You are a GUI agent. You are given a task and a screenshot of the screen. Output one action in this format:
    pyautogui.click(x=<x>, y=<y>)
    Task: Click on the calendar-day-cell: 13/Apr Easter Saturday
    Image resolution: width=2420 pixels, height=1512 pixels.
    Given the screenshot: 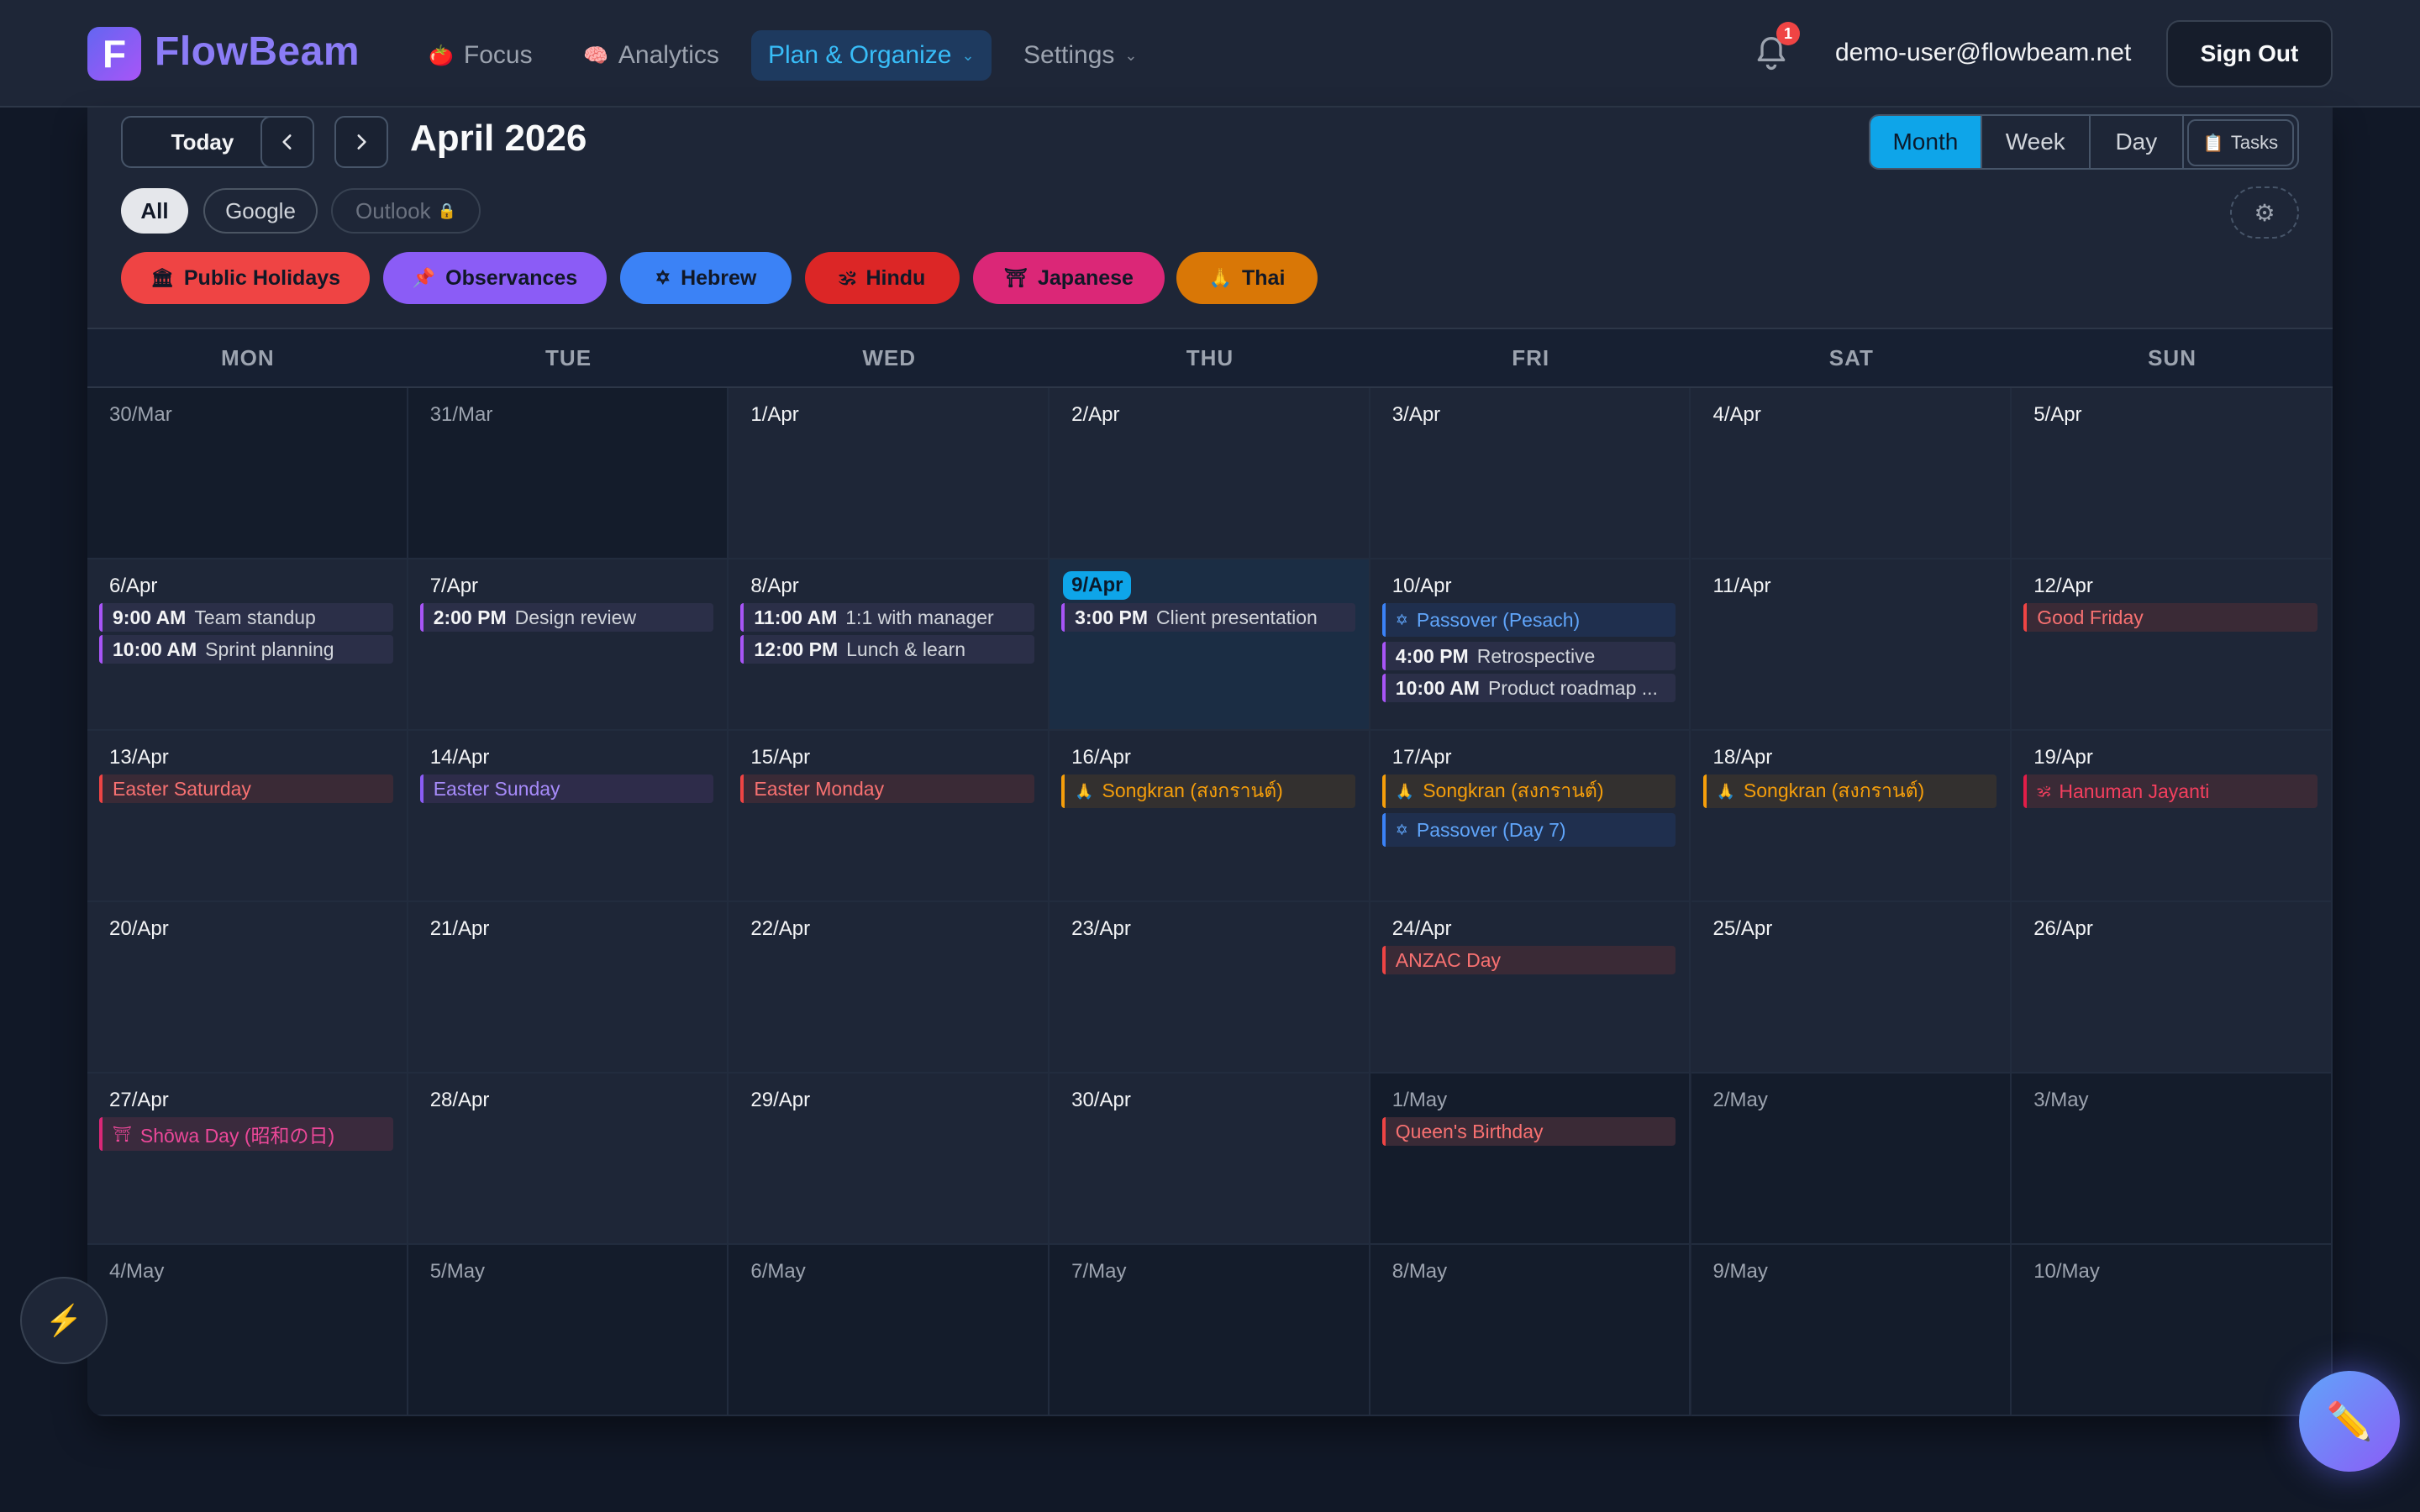 What is the action you would take?
    pyautogui.click(x=248, y=816)
    